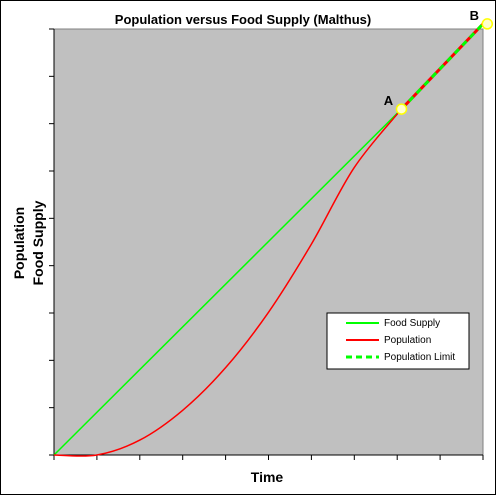 This screenshot has width=496, height=495. I want to click on legend: Food Supply Population Population Limit, so click(398, 341).